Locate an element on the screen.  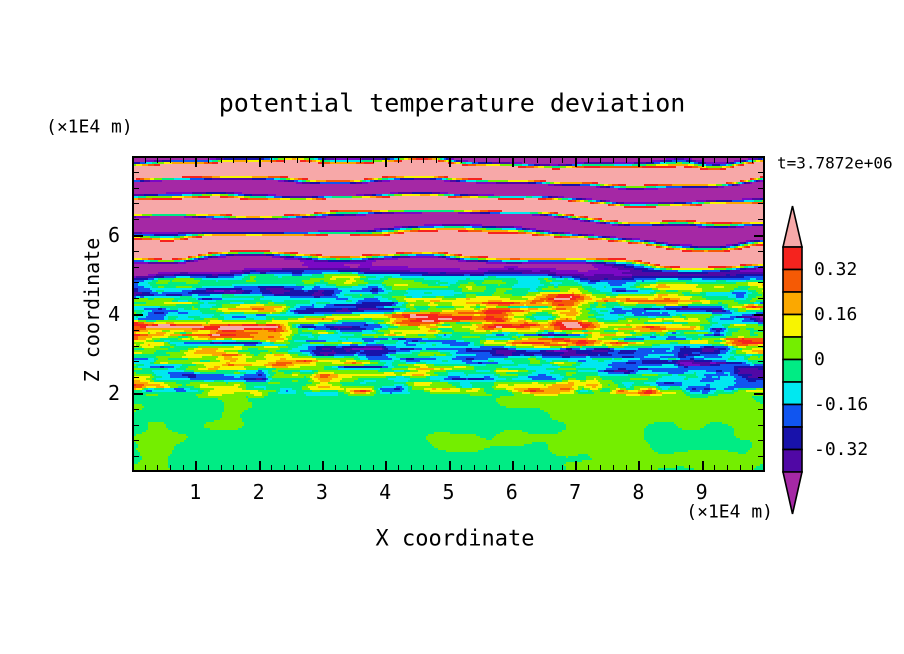
z-tick-label: 2 is located at coordinates (113, 393).